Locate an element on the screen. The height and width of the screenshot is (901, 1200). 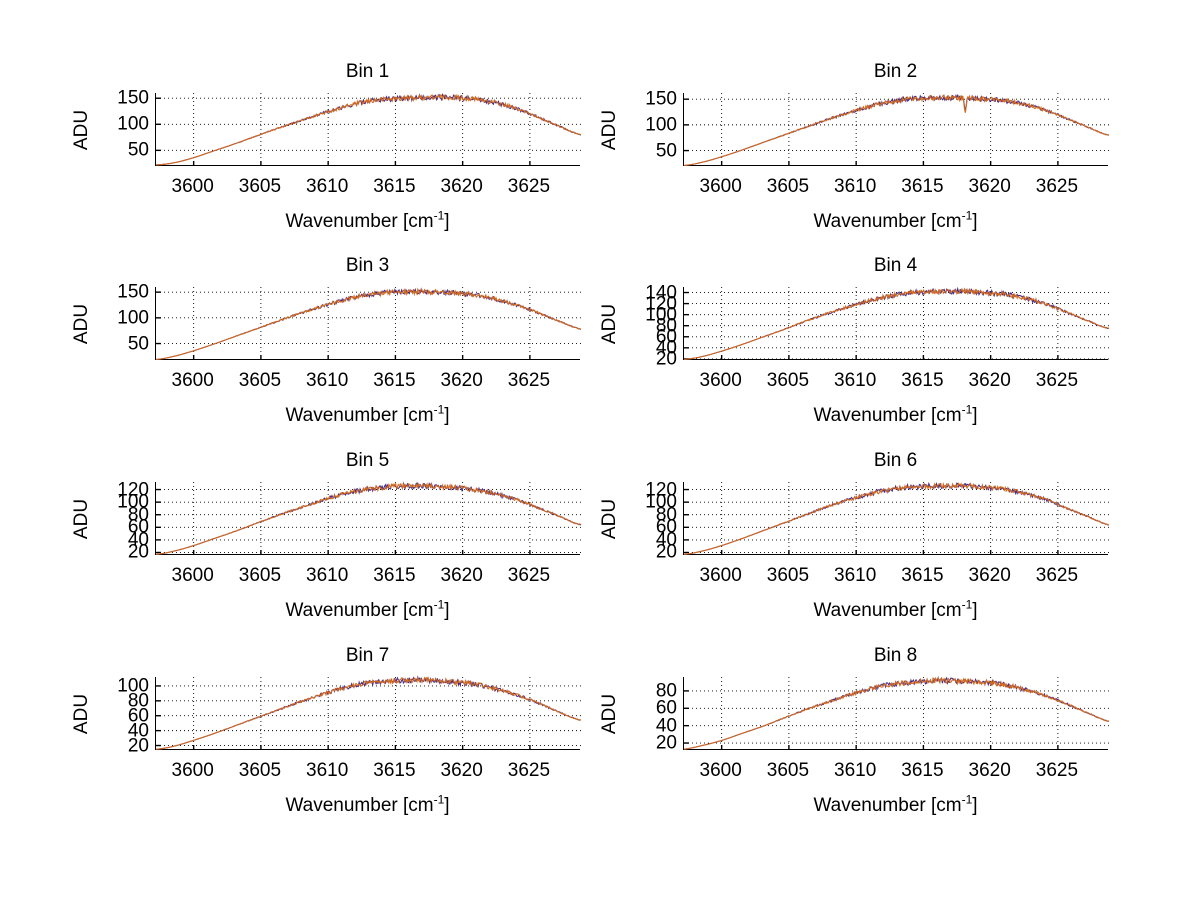
y-tick-labels: 20 40 60 80 100 120 is located at coordinates (648, 520).